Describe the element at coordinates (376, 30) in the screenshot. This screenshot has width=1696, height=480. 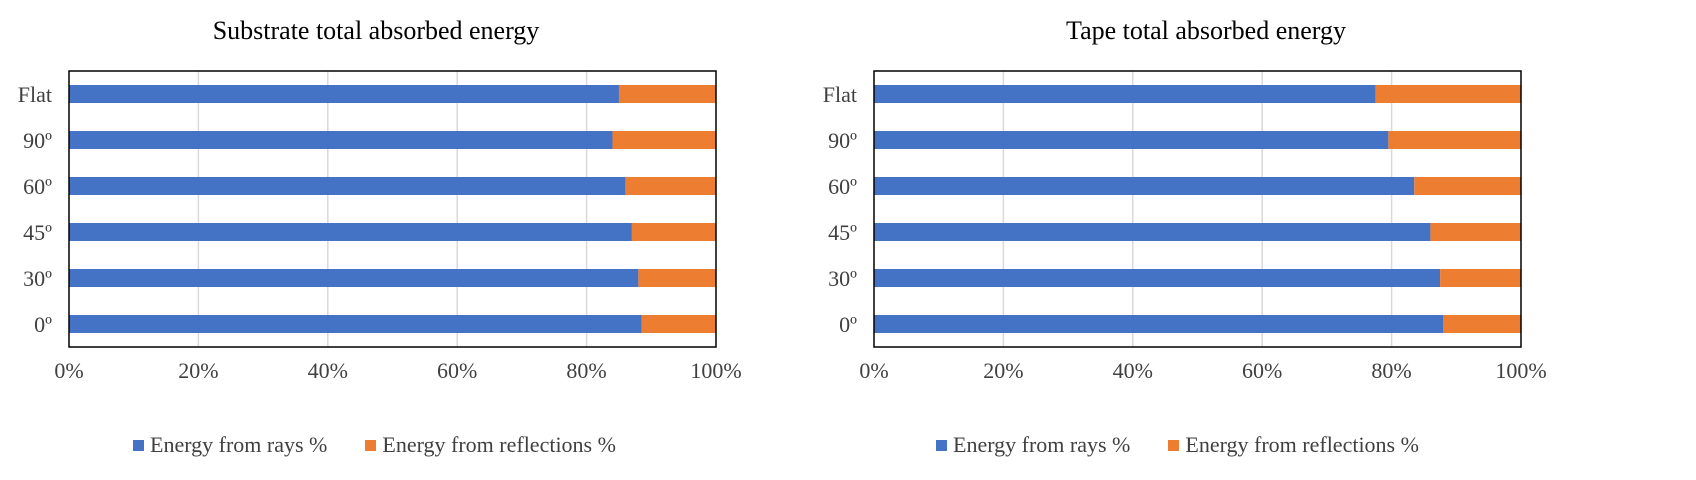
I see `chart-title: Substrate total absorbed energy` at that location.